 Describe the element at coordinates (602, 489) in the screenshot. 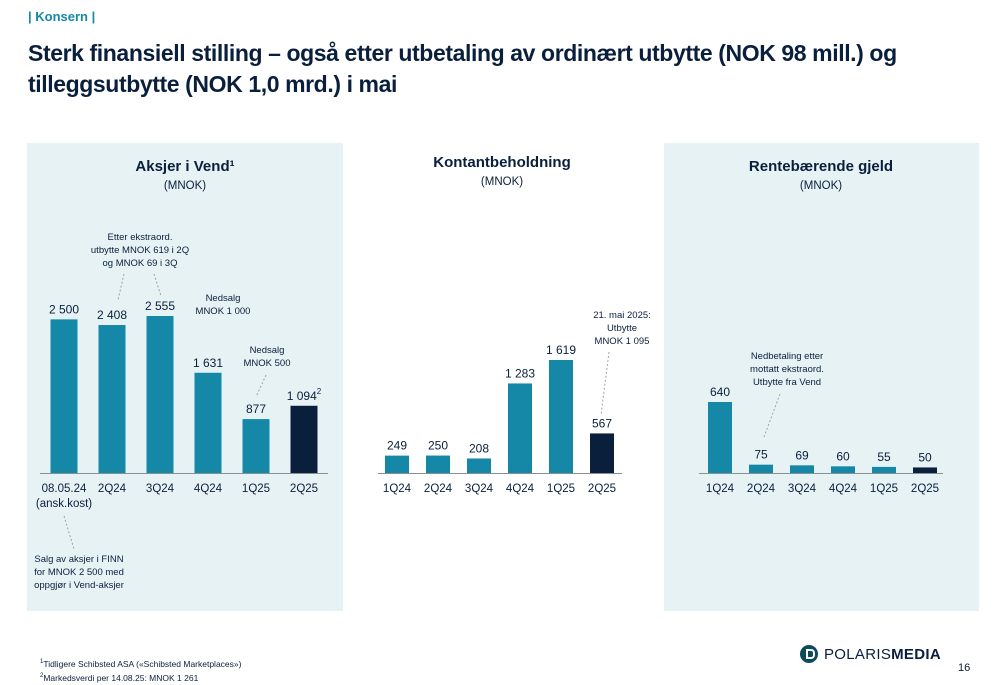

I see `kontantbeholdning-tick-label: 2Q25` at that location.